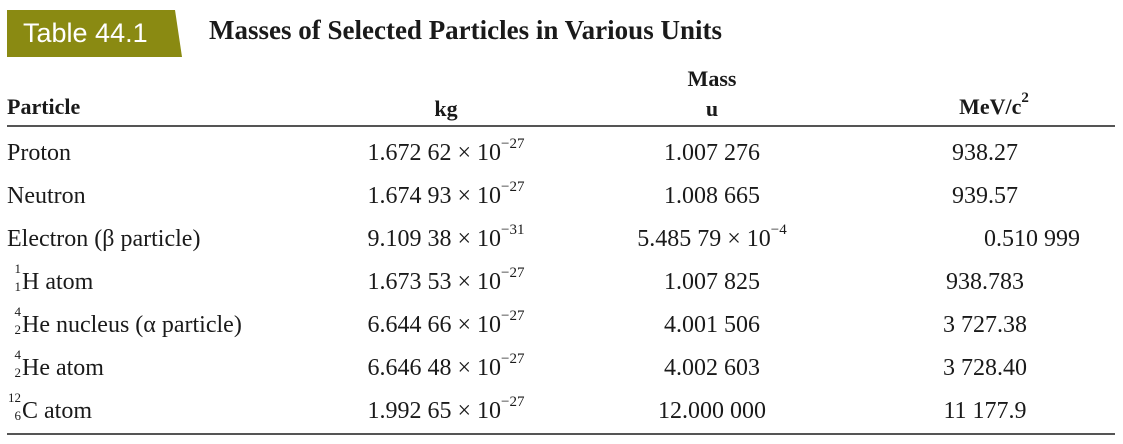 This screenshot has height=444, width=1123. I want to click on mass-kg-mantissa: 9.109 38 × 10, so click(434, 239).